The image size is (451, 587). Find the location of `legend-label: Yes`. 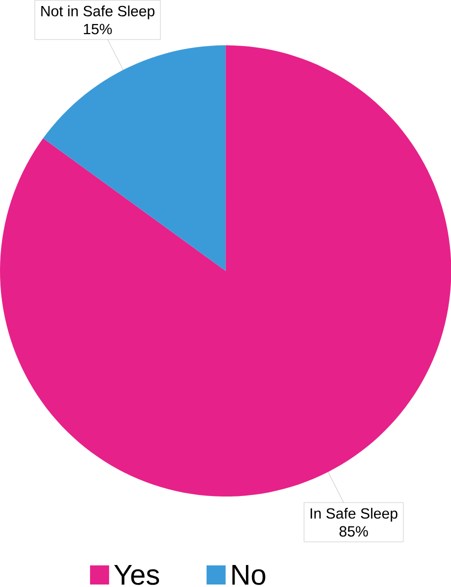

legend-label: Yes is located at coordinates (136, 574).